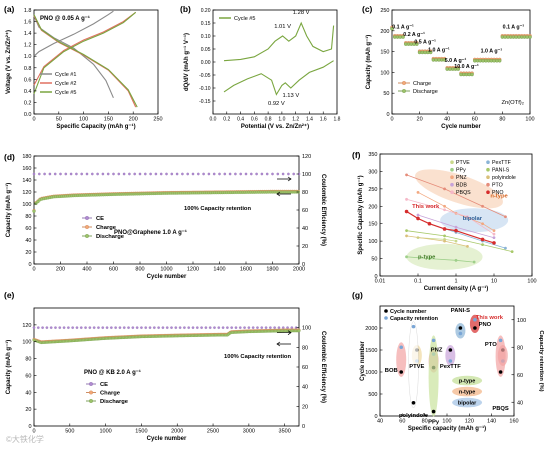 This screenshot has width=554, height=452. I want to click on material-range-bob, so click(401, 359).